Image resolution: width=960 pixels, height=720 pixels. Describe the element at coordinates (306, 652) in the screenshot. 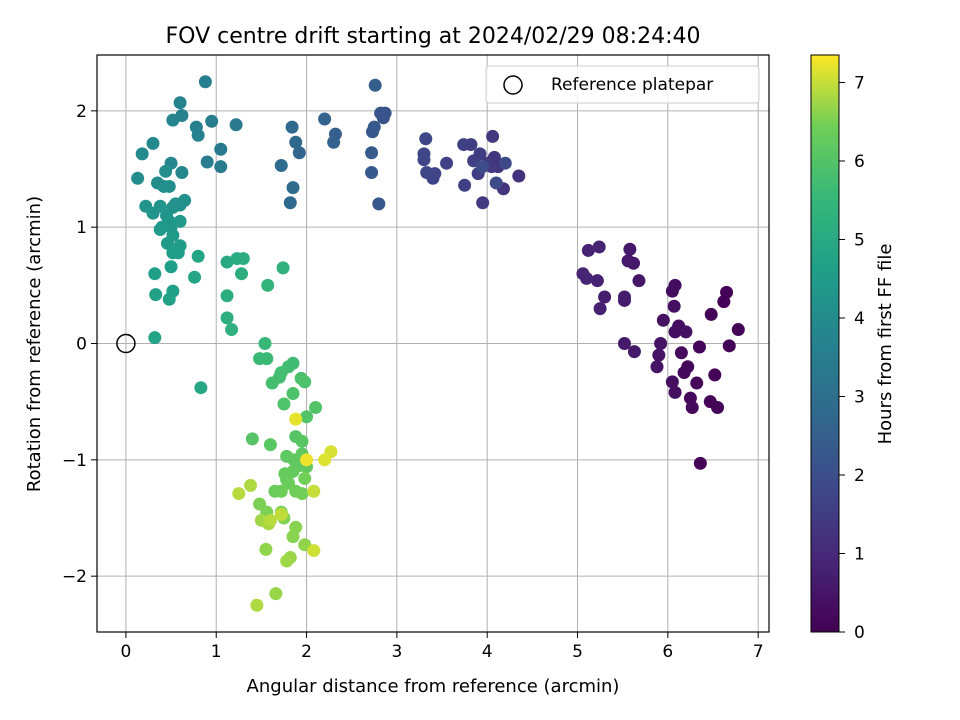

I see `x-tick-label: 2` at that location.